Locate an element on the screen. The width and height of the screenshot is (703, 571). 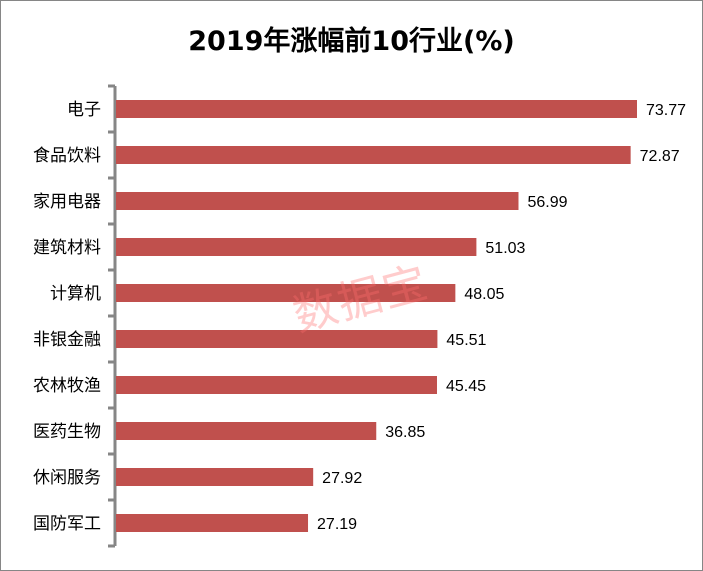
category-label: 休闲服务 is located at coordinates (67, 478).